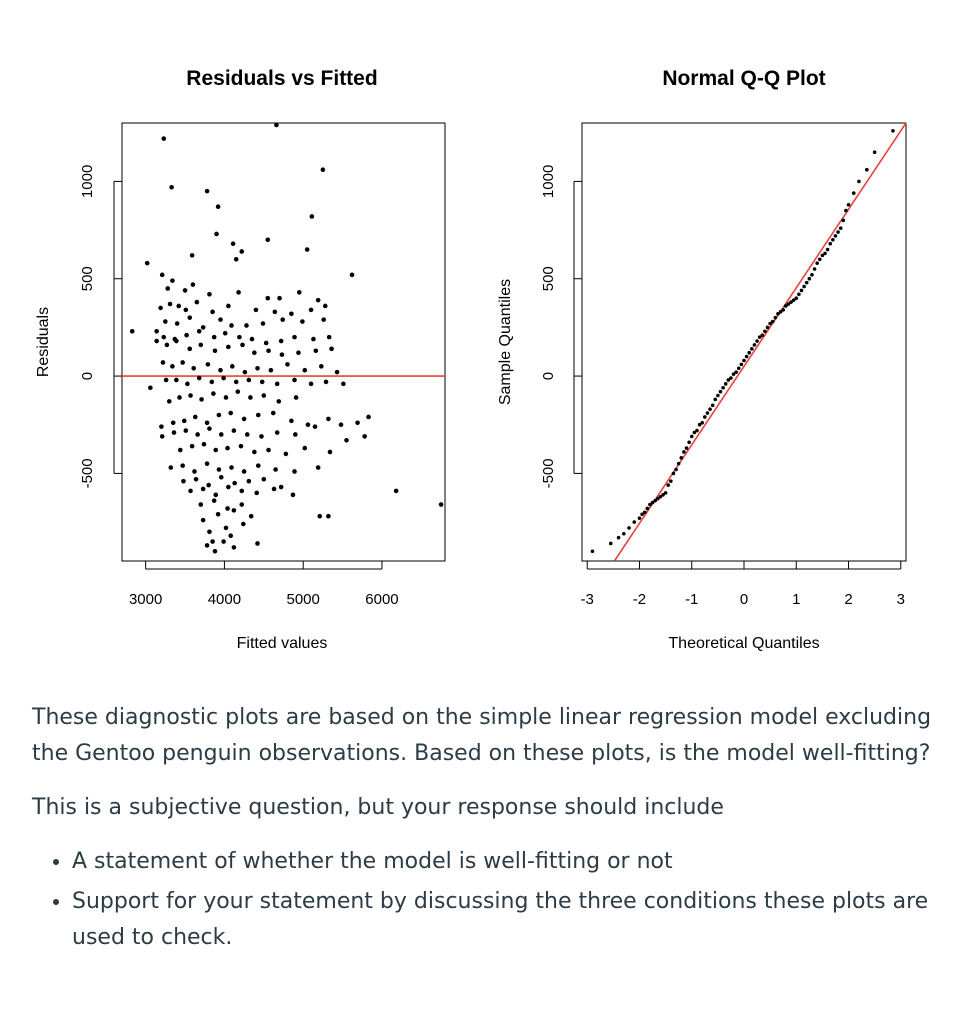 Image resolution: width=969 pixels, height=1024 pixels. What do you see at coordinates (224, 599) in the screenshot?
I see `x-tick-label: 4000` at bounding box center [224, 599].